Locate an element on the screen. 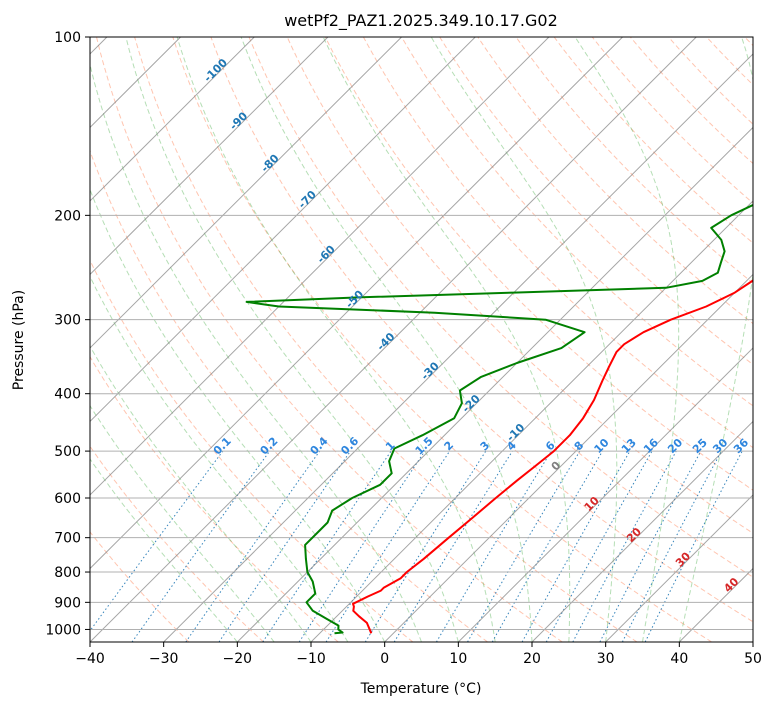 The image size is (775, 708). mixing-ratio-label: 16 is located at coordinates (651, 446).